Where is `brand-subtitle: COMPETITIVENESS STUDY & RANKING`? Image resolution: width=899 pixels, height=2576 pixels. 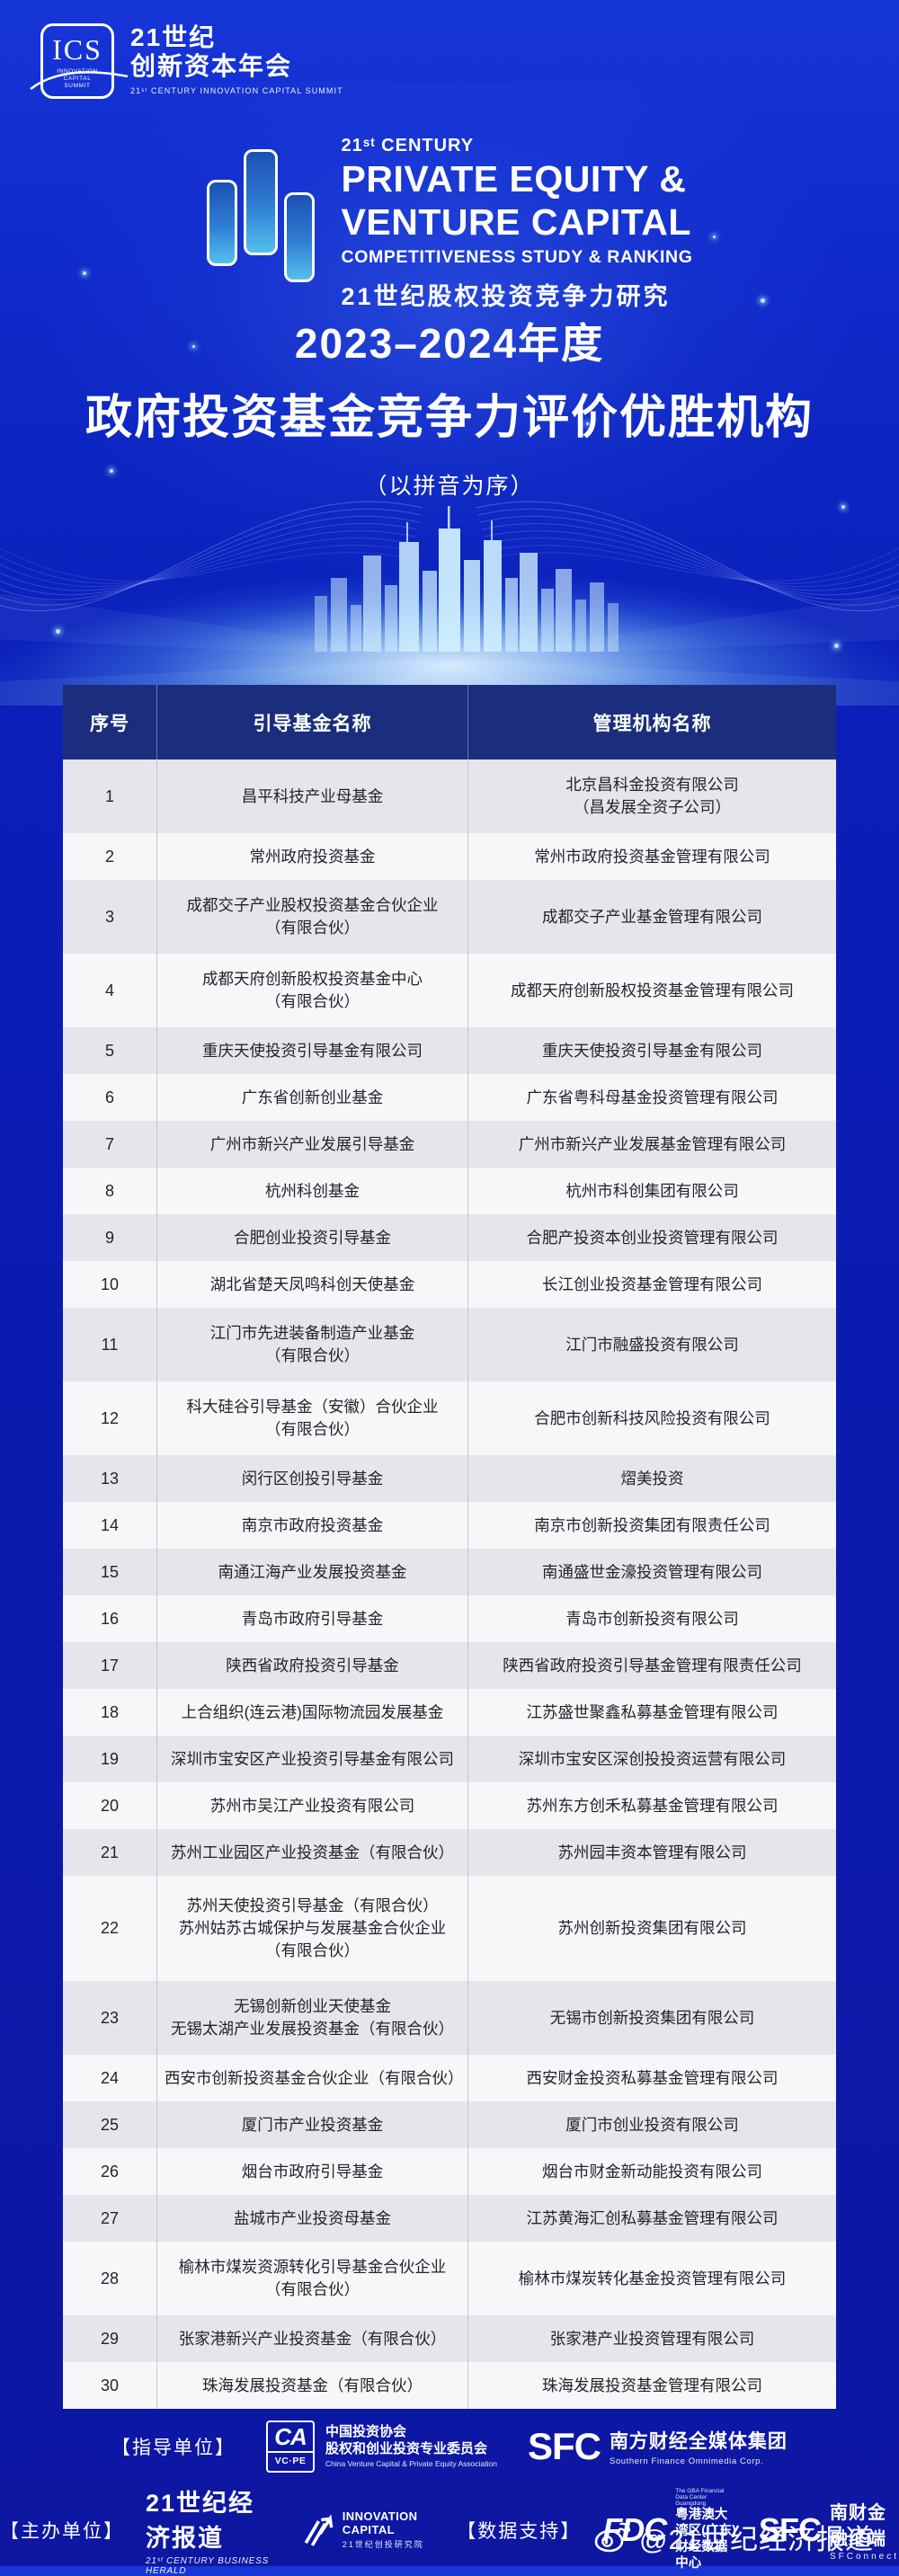 brand-subtitle: COMPETITIVENESS STUDY & RANKING is located at coordinates (517, 257).